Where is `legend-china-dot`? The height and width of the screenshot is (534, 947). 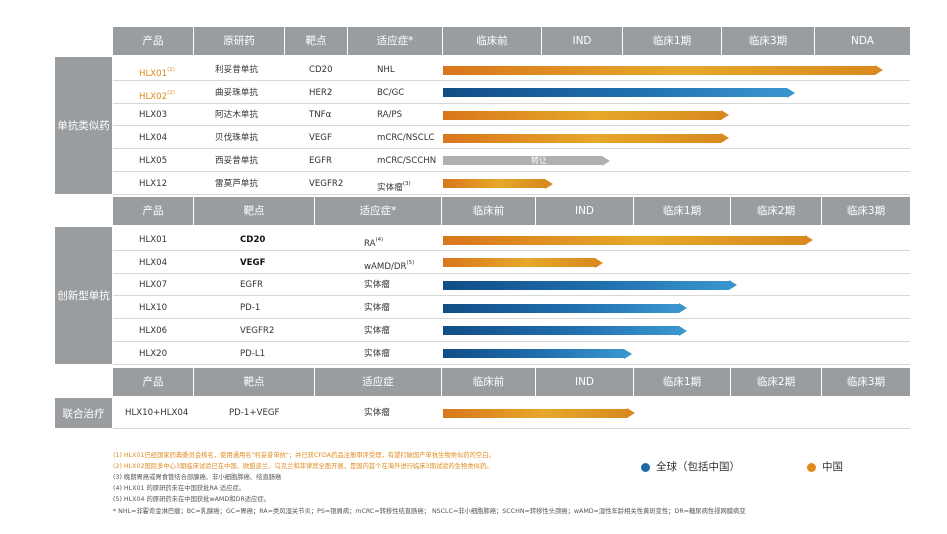 legend-china-dot is located at coordinates (811, 467).